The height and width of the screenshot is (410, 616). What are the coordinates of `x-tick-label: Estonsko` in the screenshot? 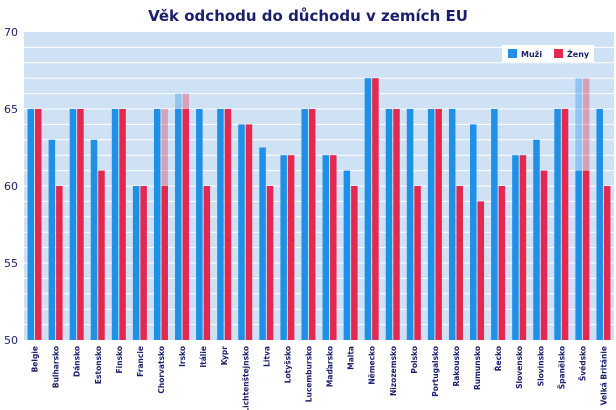 It's located at (98, 365).